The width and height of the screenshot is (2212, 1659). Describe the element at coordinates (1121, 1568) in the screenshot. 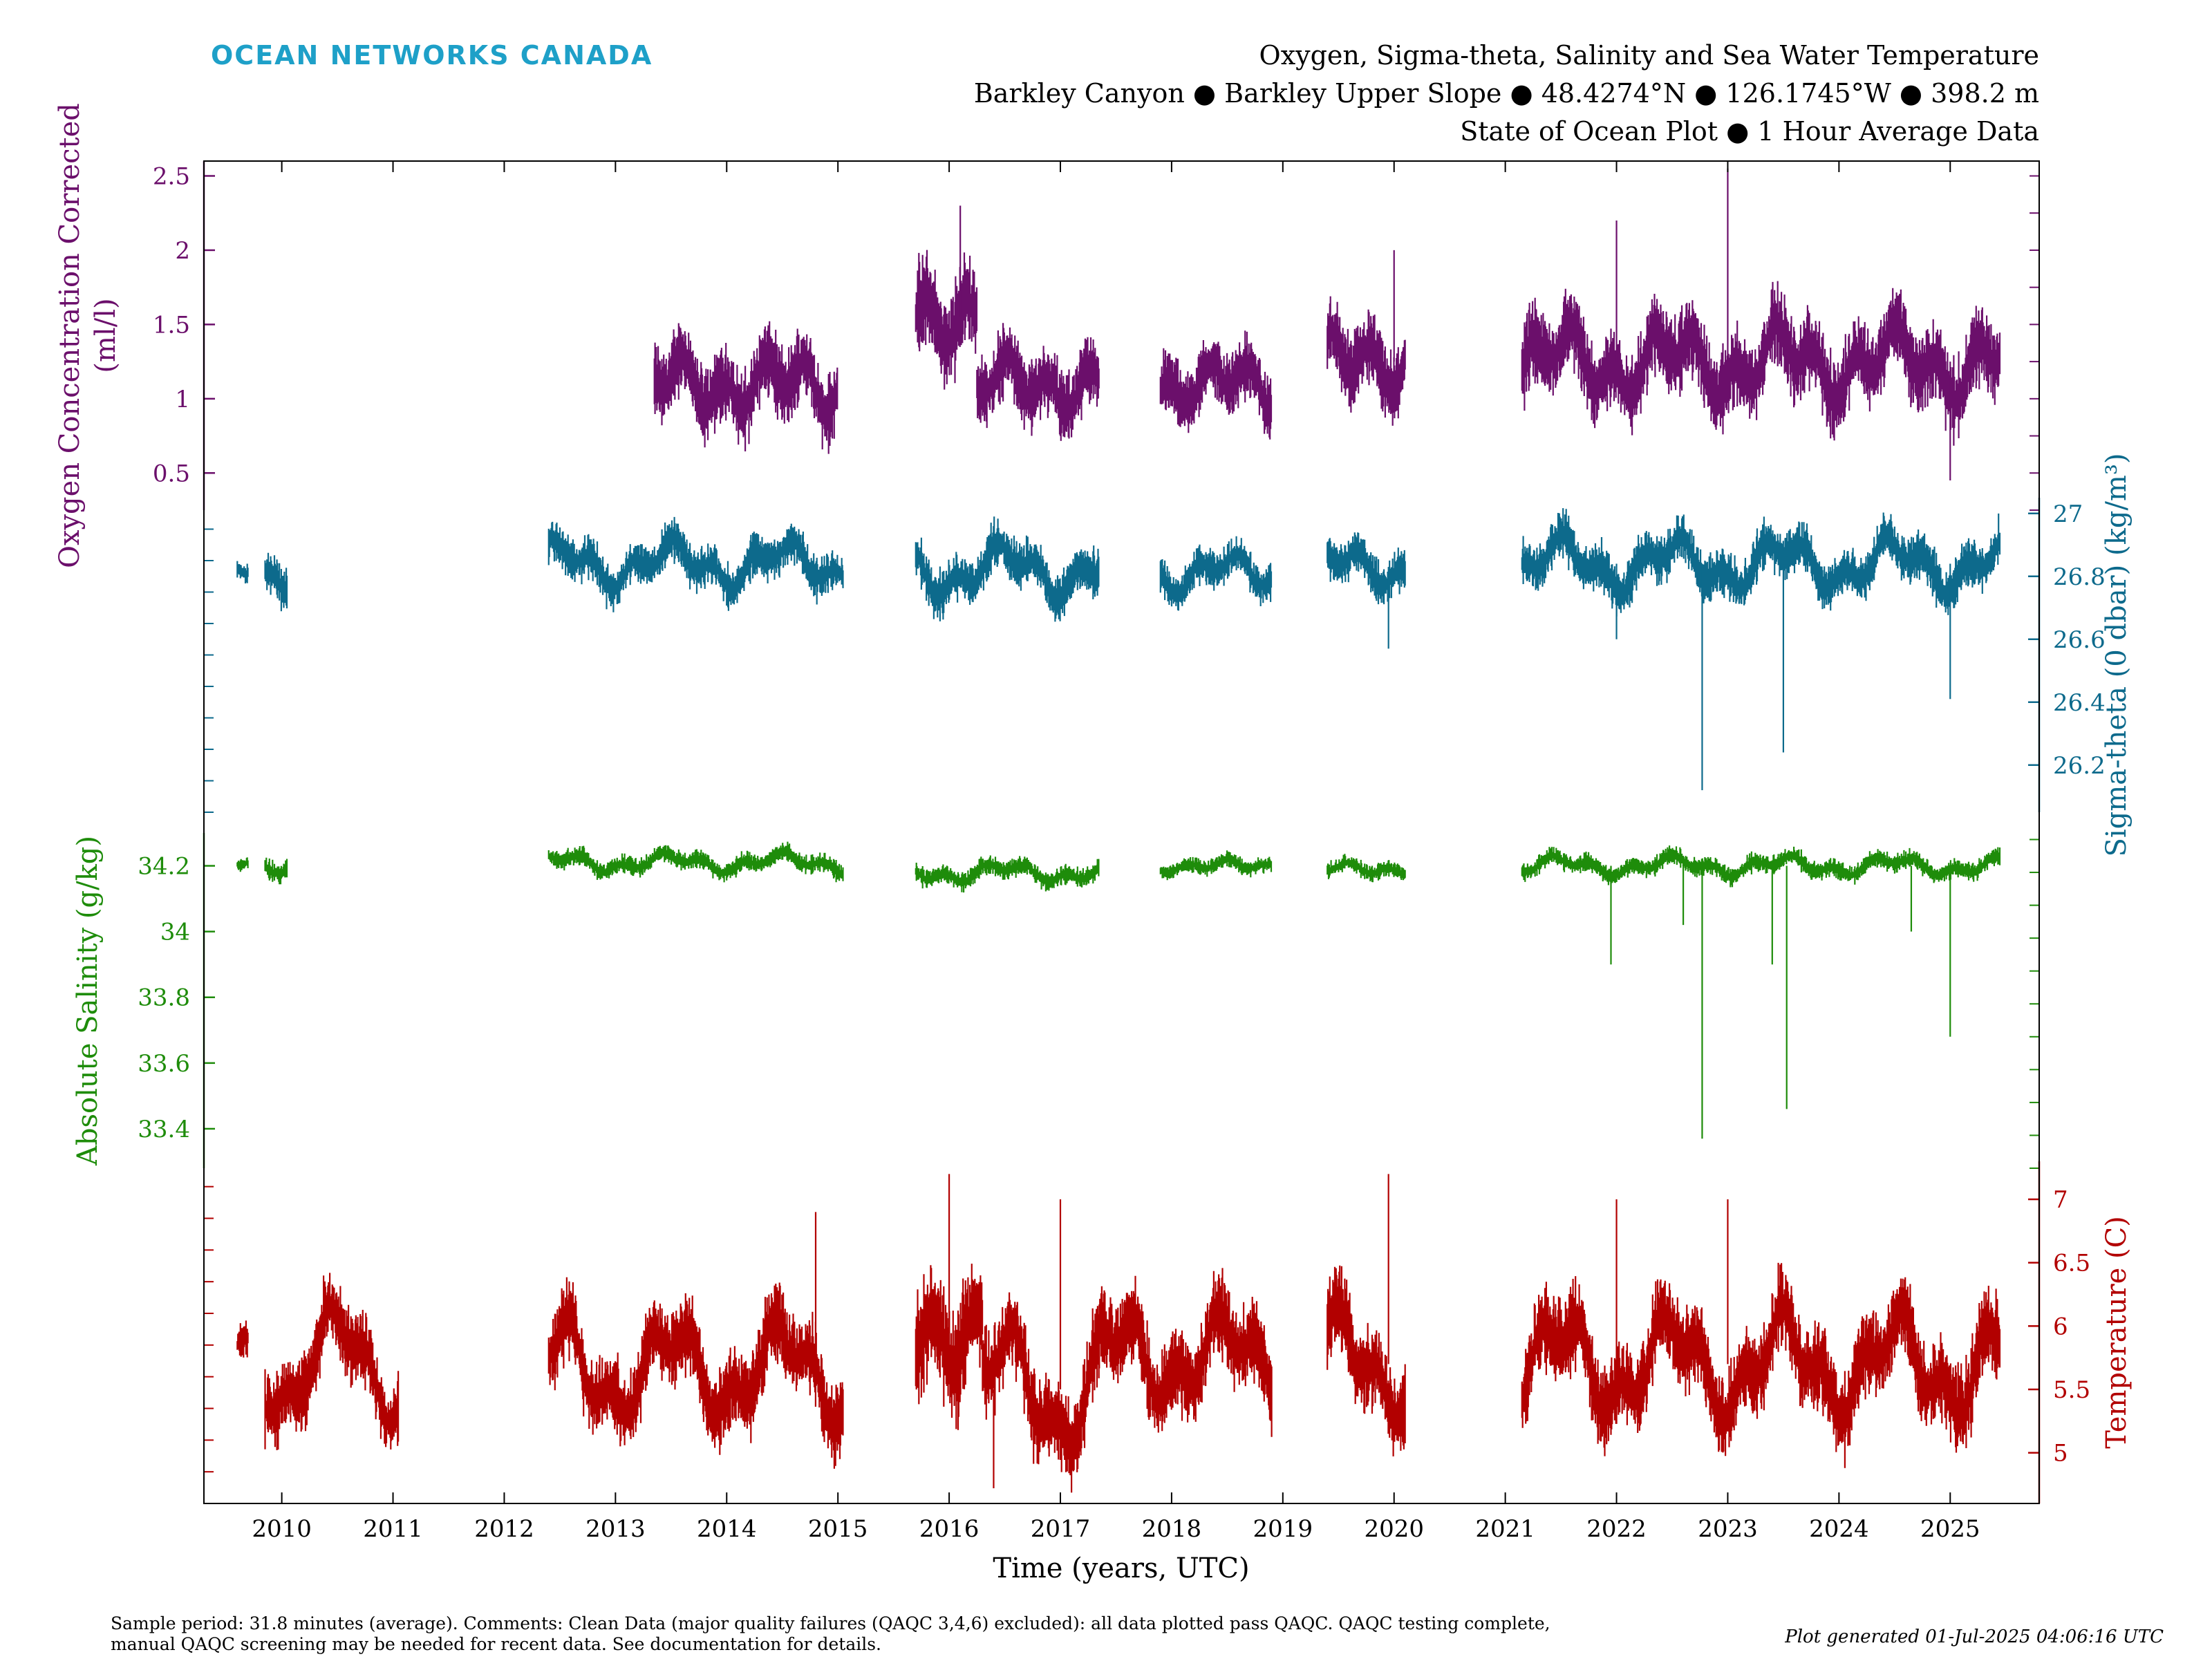

I see `x-axis-label: Time (years, UTC)` at that location.